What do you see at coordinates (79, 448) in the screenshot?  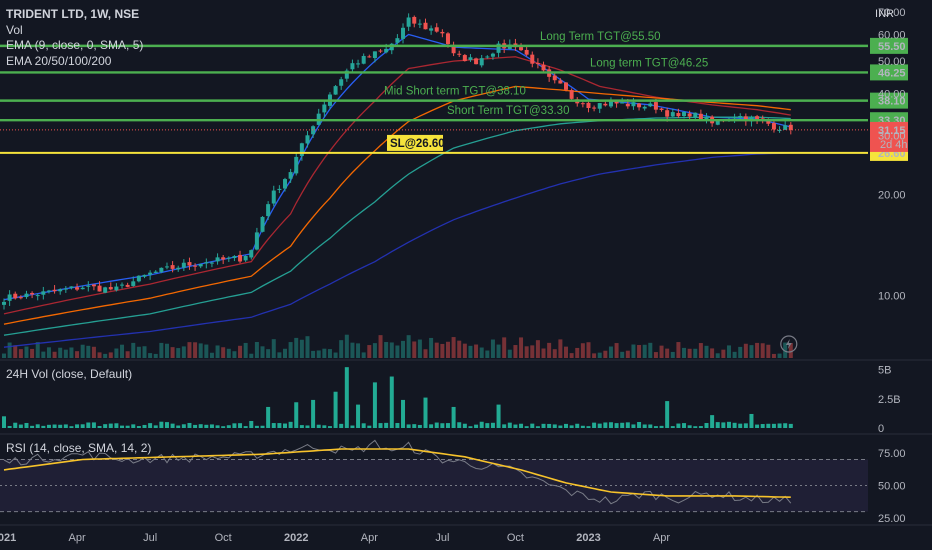 I see `rsi-legend: RSI (14, close, SMA, 14, 2)` at bounding box center [79, 448].